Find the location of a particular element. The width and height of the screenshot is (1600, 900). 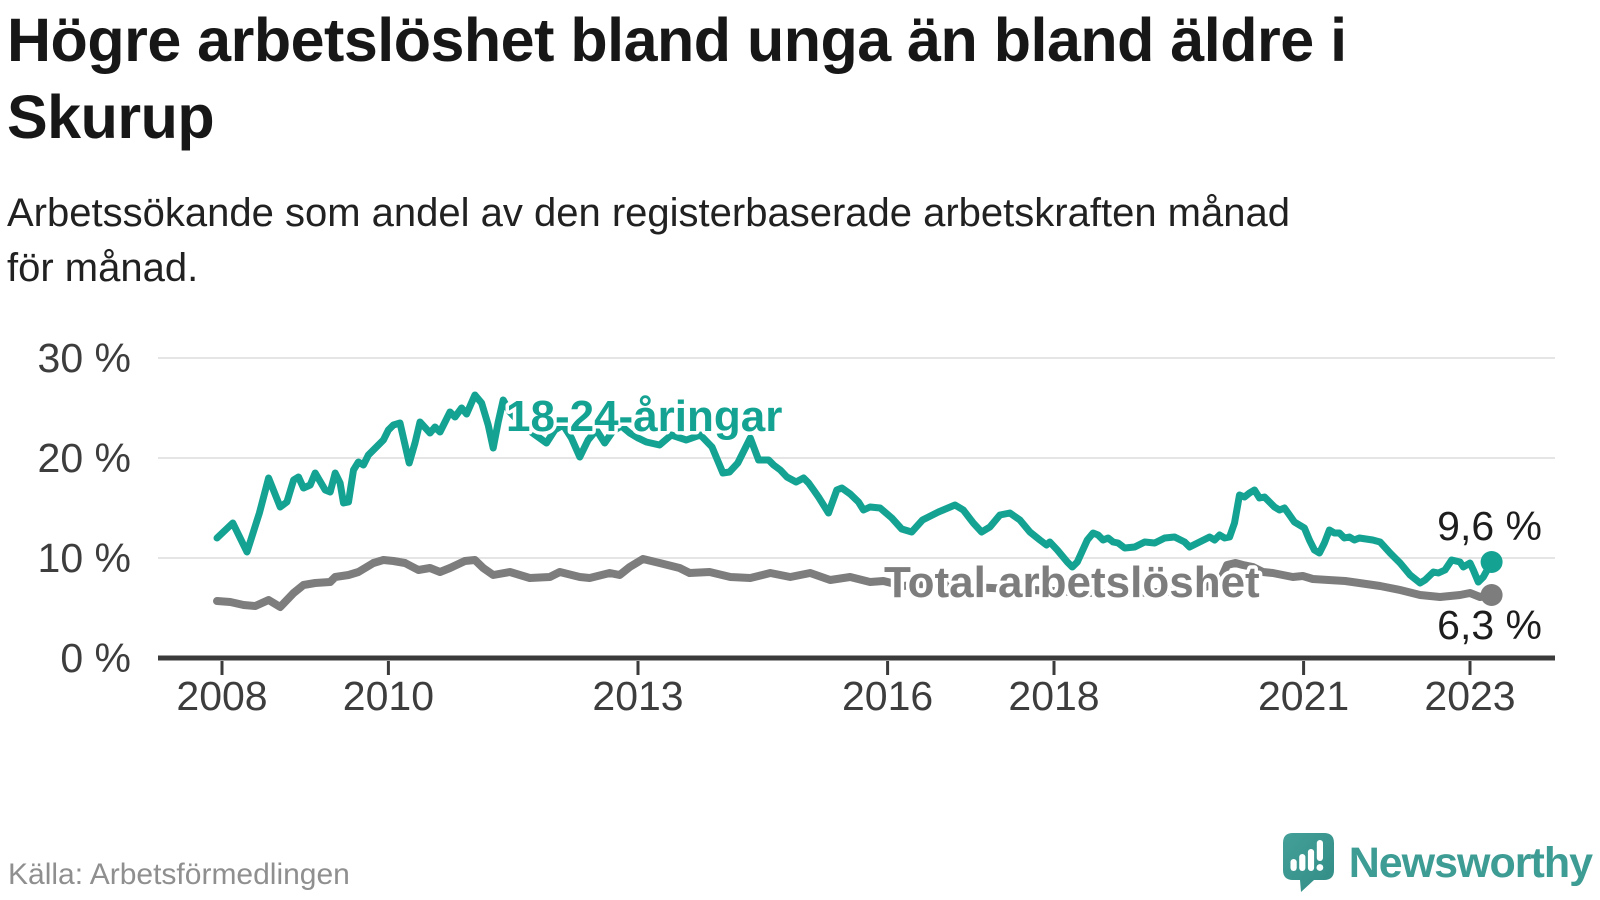

x-axis-tick-label: 2013 is located at coordinates (637, 696).